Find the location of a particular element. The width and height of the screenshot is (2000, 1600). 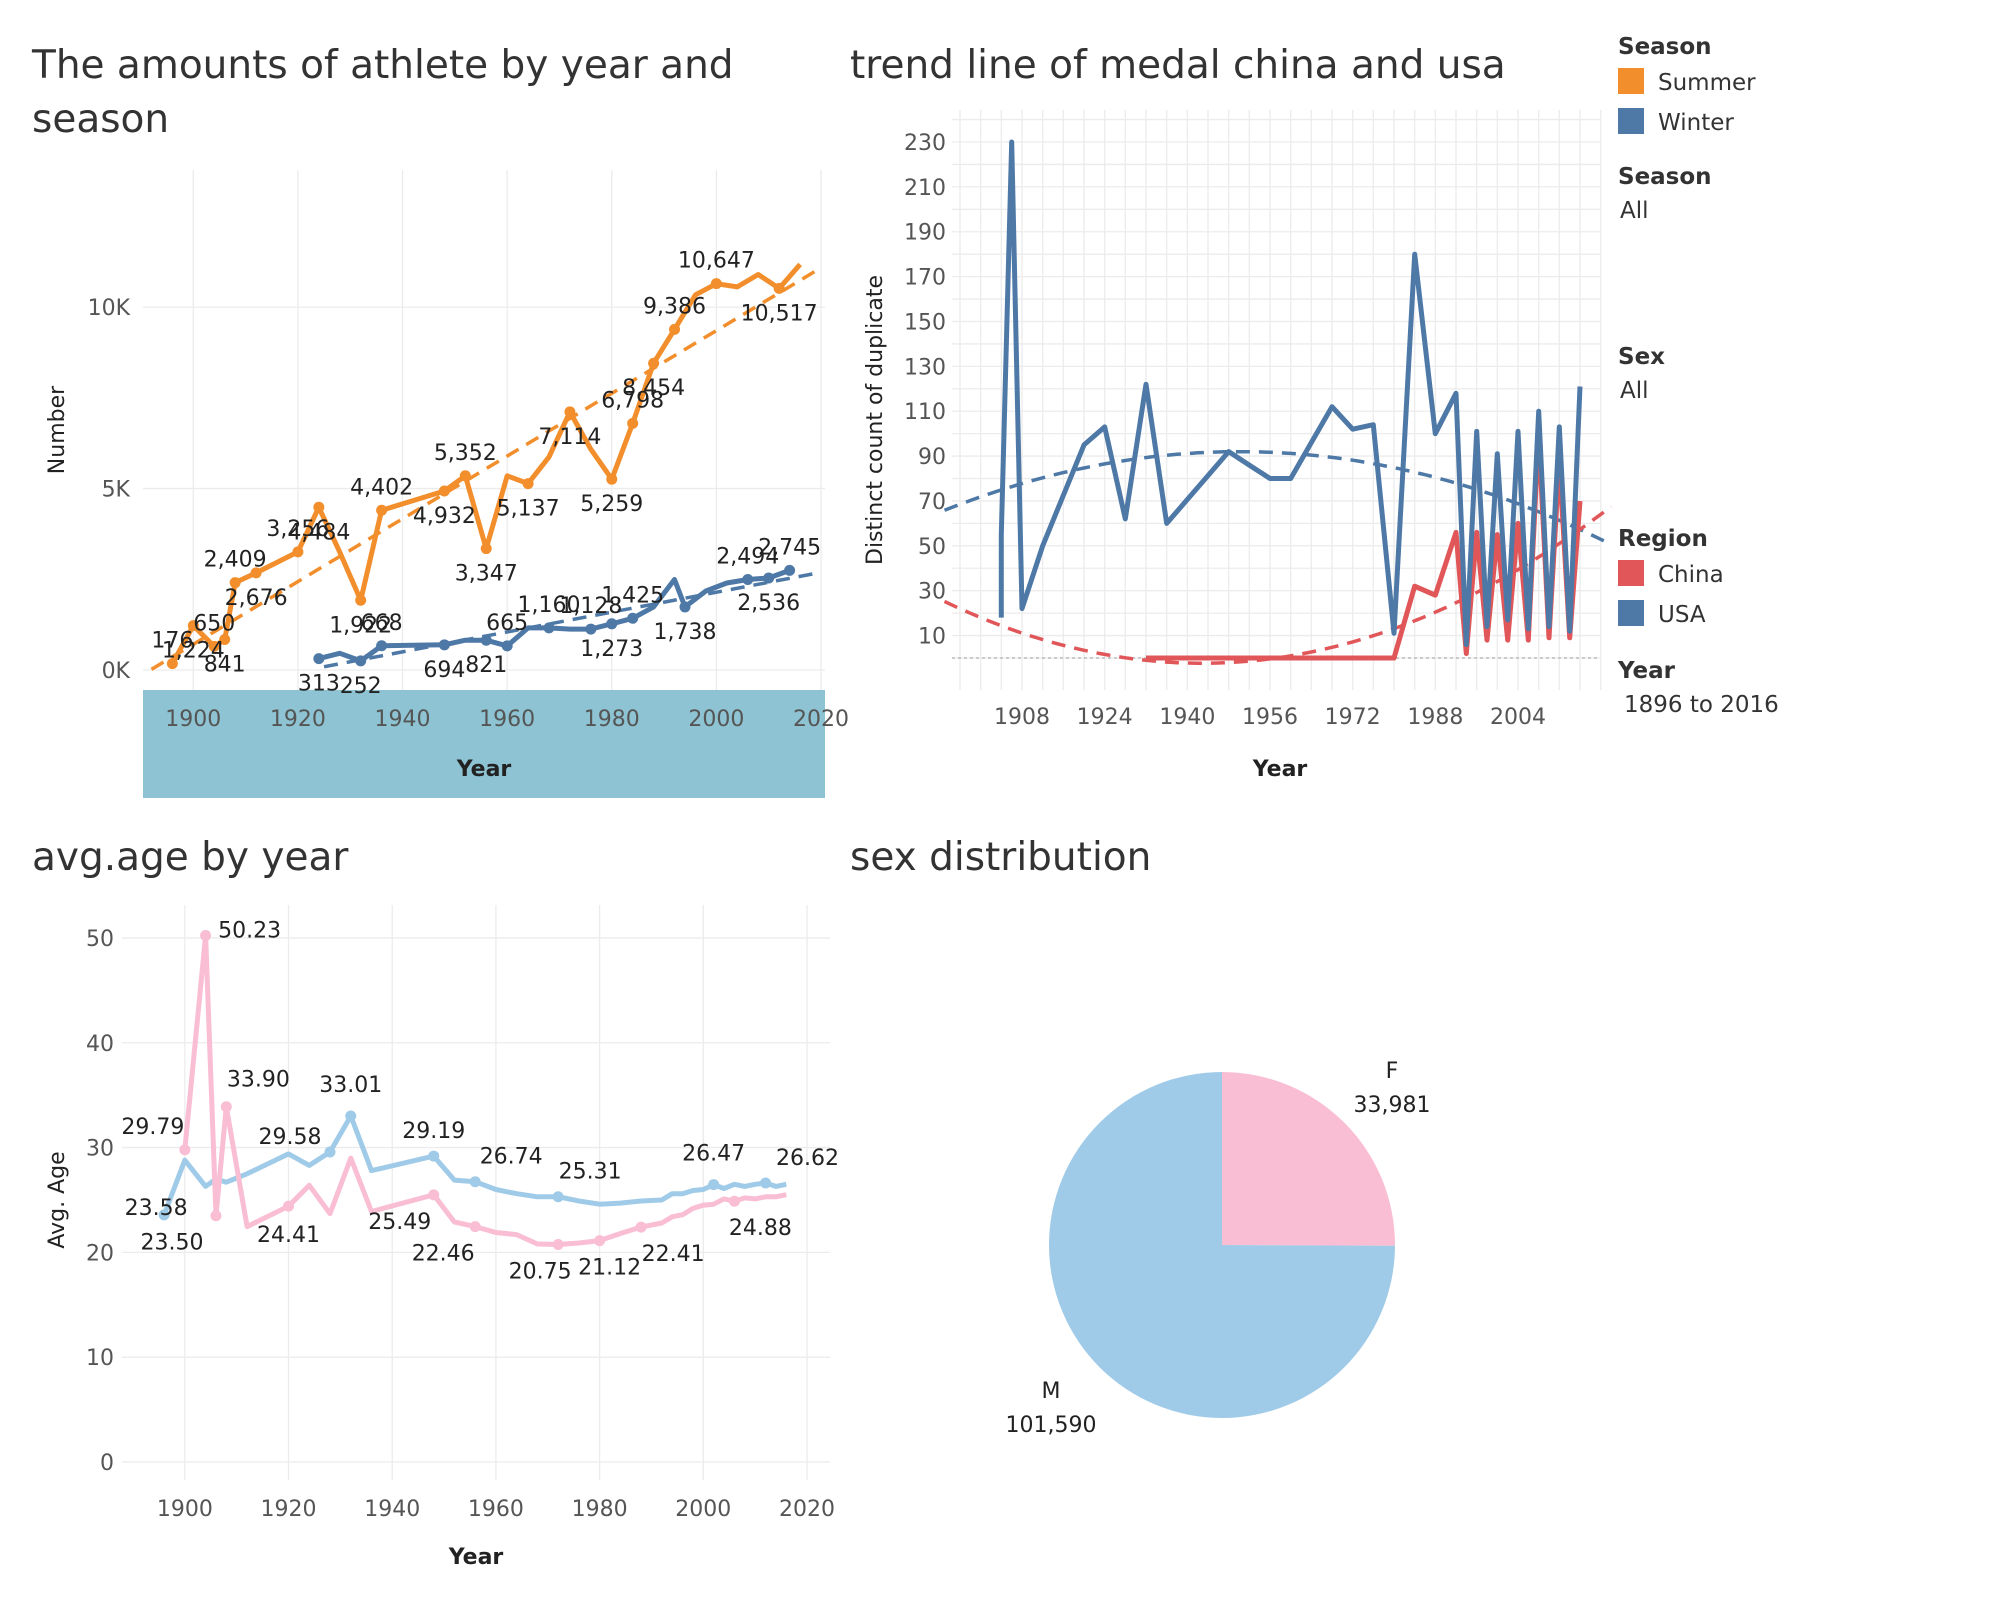

summer-data-label: 650 is located at coordinates (214, 623).